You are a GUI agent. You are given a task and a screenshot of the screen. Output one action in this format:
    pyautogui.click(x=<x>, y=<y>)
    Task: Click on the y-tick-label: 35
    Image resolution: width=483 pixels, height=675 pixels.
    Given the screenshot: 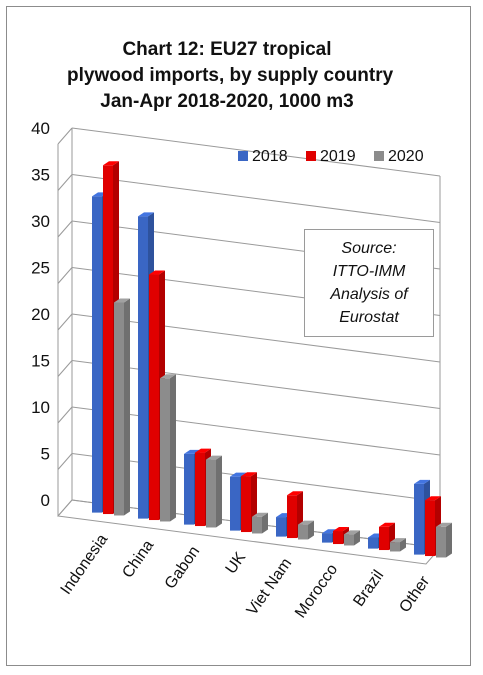 What is the action you would take?
    pyautogui.click(x=40, y=175)
    